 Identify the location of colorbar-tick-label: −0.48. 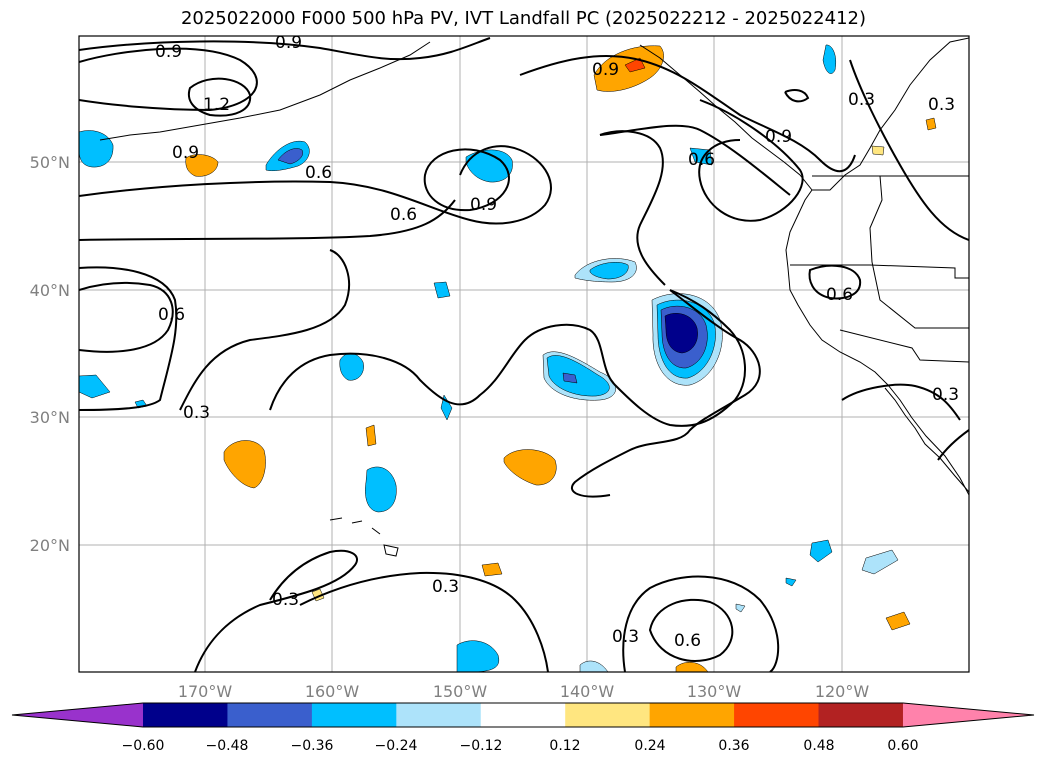
(227, 746).